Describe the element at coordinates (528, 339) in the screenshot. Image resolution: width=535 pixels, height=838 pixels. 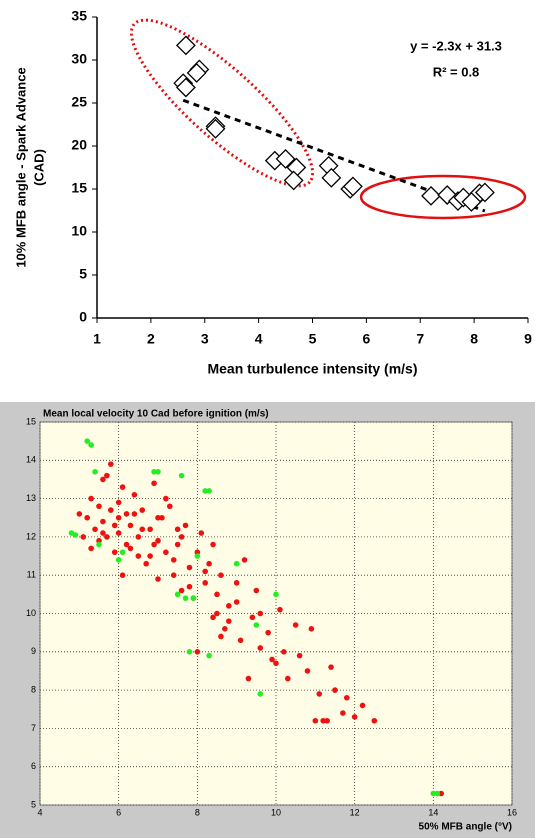
I see `x-tick-label: 9` at that location.